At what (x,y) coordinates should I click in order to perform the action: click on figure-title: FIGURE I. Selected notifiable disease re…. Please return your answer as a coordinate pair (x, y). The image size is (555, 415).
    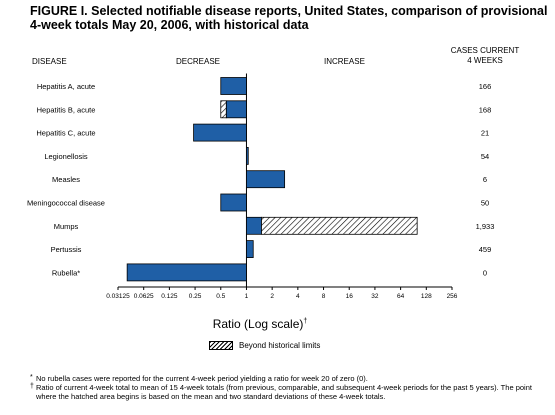
    Looking at the image, I should click on (289, 18).